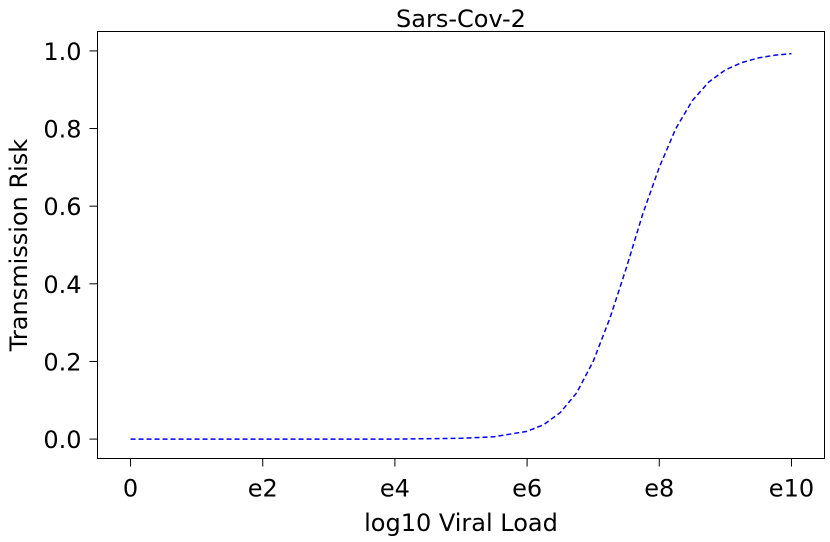 Image resolution: width=830 pixels, height=542 pixels. Describe the element at coordinates (461, 19) in the screenshot. I see `chart-title: Sars-Cov-2` at that location.